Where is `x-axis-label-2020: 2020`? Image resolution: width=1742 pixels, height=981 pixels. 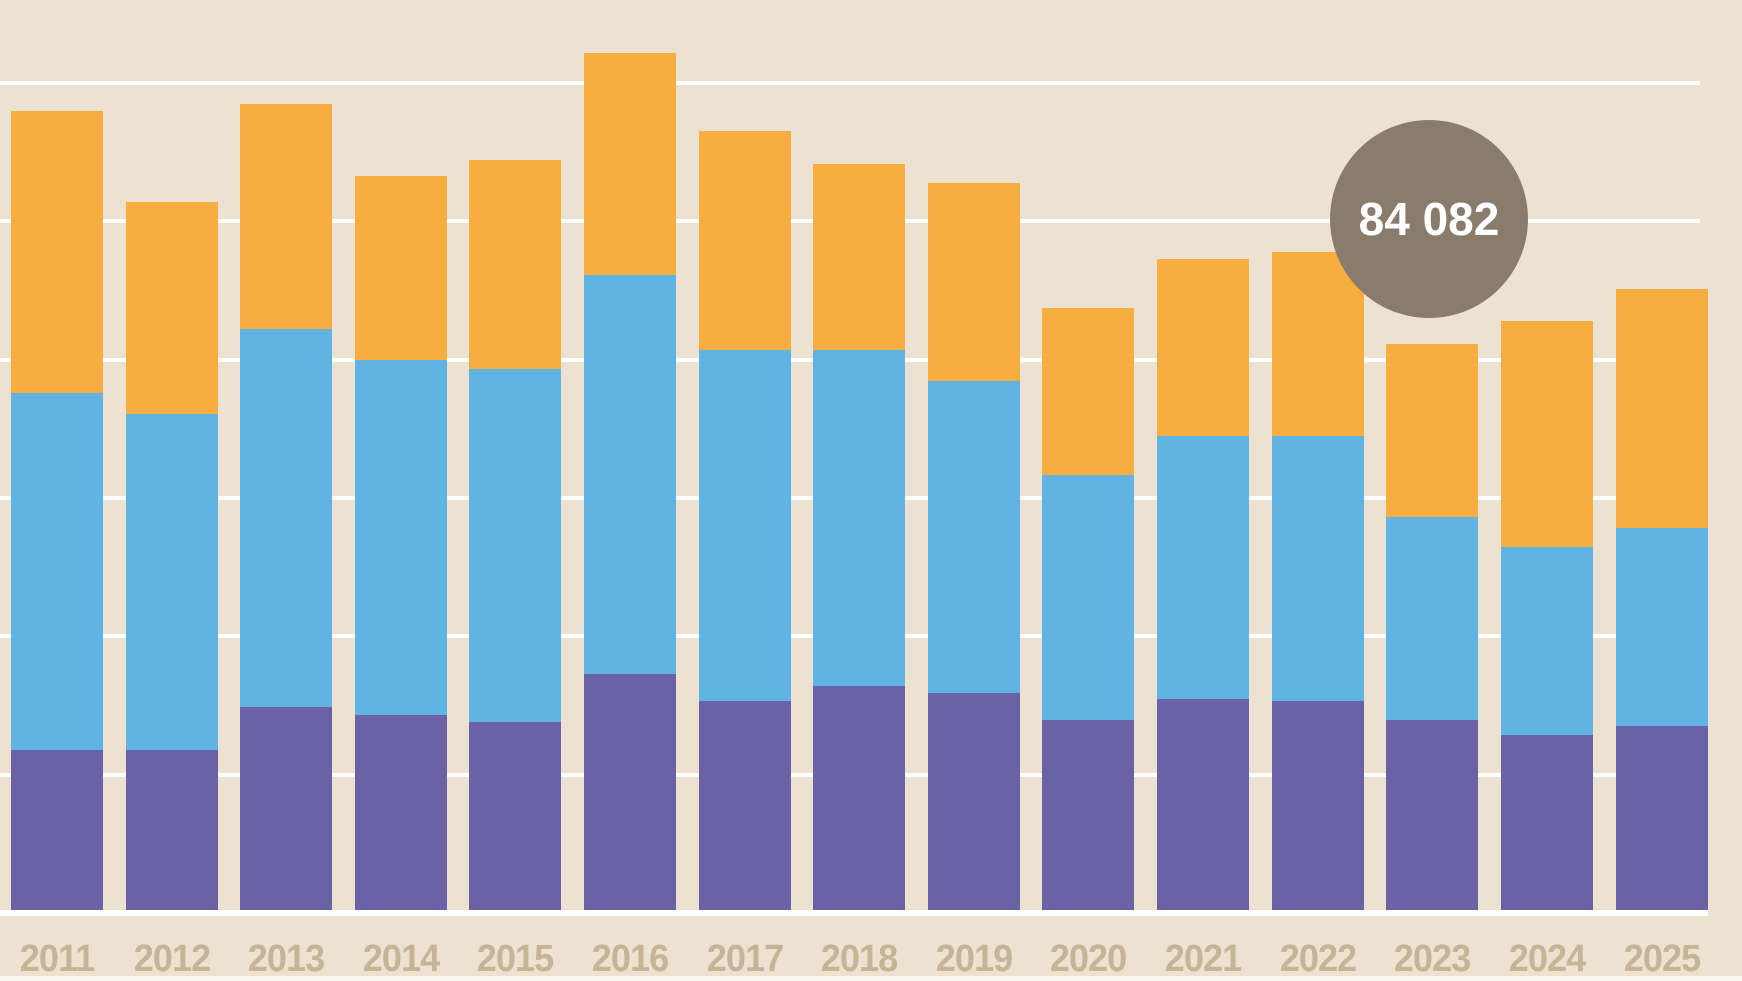 x-axis-label-2020: 2020 is located at coordinates (1088, 959).